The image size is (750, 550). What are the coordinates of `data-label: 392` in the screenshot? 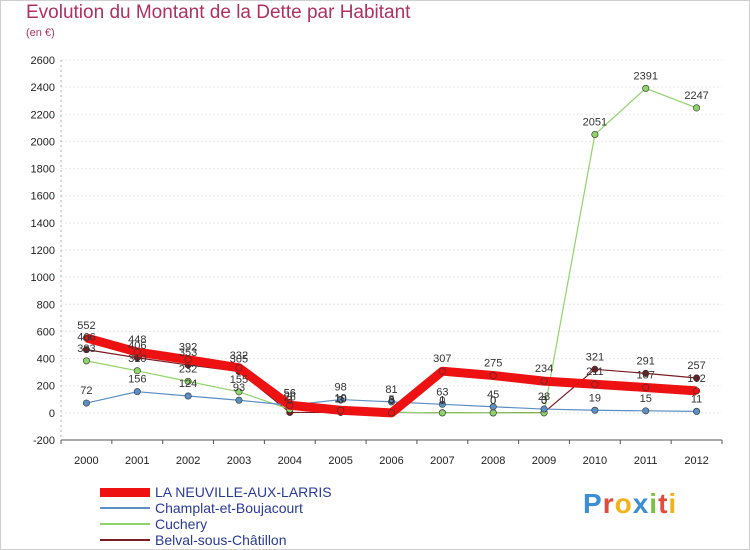 It's located at (188, 348).